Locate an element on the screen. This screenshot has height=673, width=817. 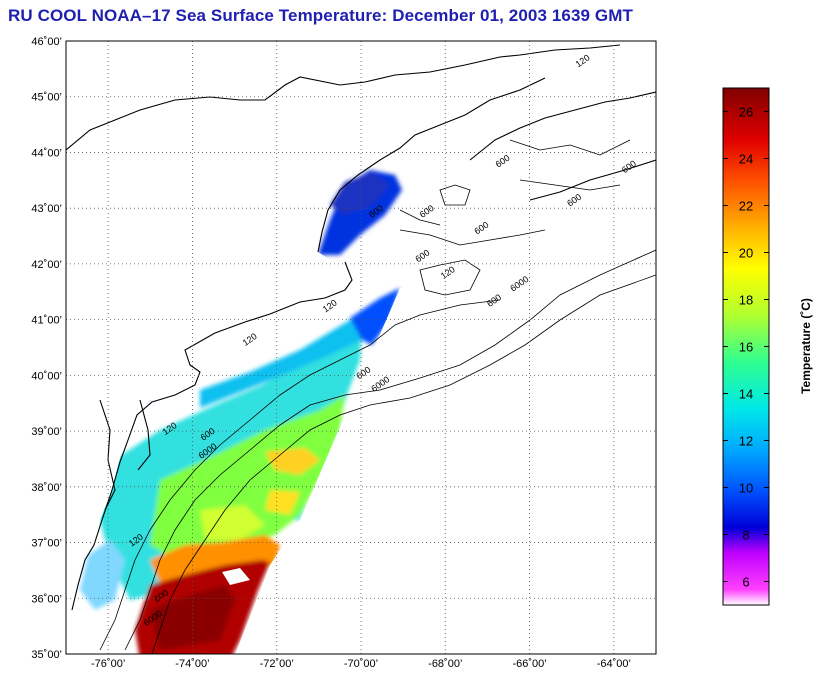
colorbar-tick-label: 24 is located at coordinates (746, 159).